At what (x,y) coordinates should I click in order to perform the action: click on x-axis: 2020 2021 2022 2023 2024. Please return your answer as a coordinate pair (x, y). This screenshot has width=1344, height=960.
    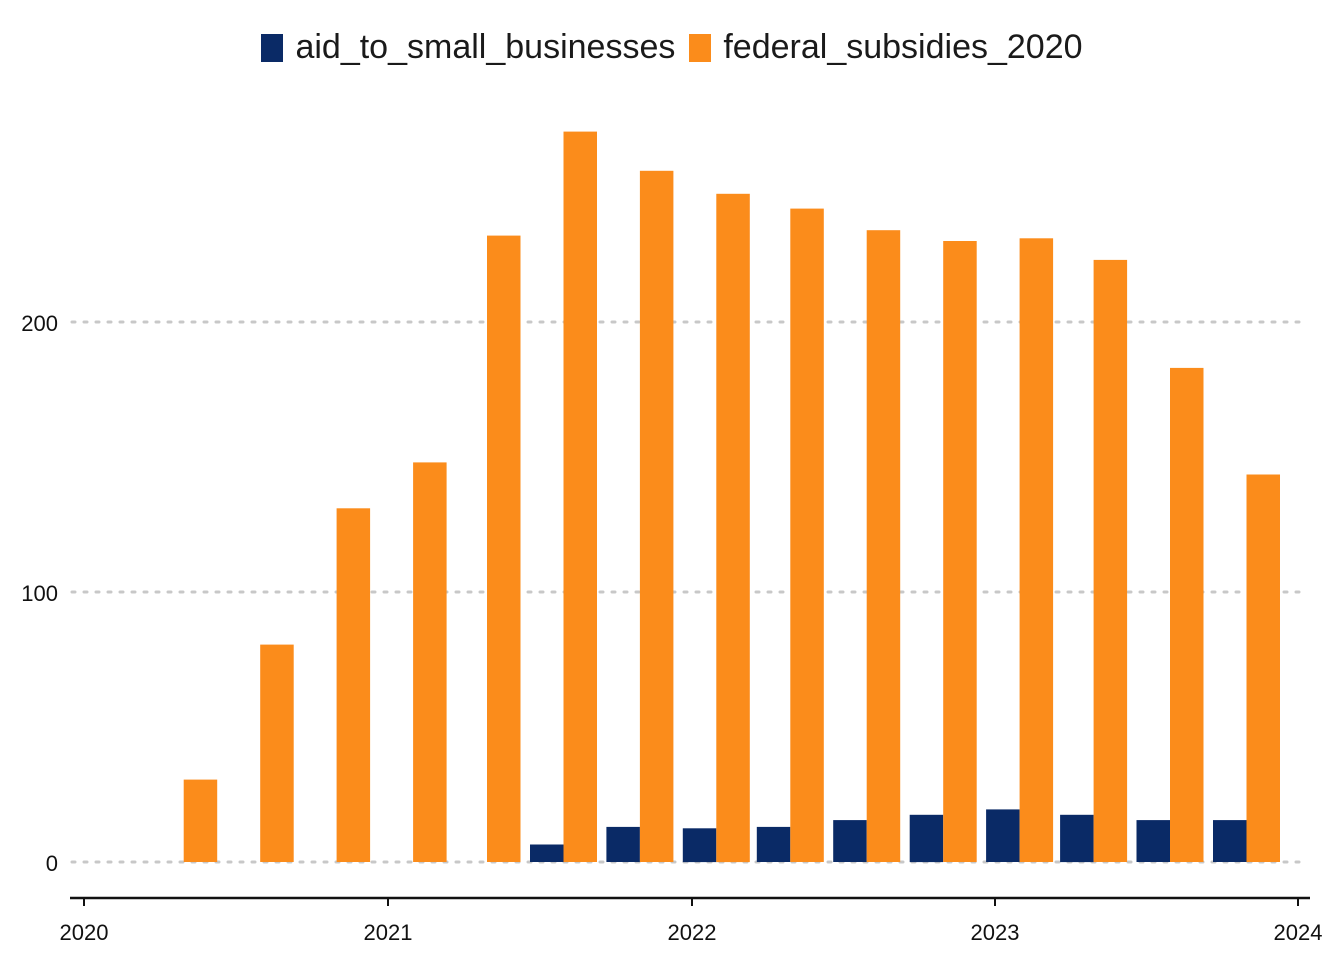
    Looking at the image, I should click on (691, 920).